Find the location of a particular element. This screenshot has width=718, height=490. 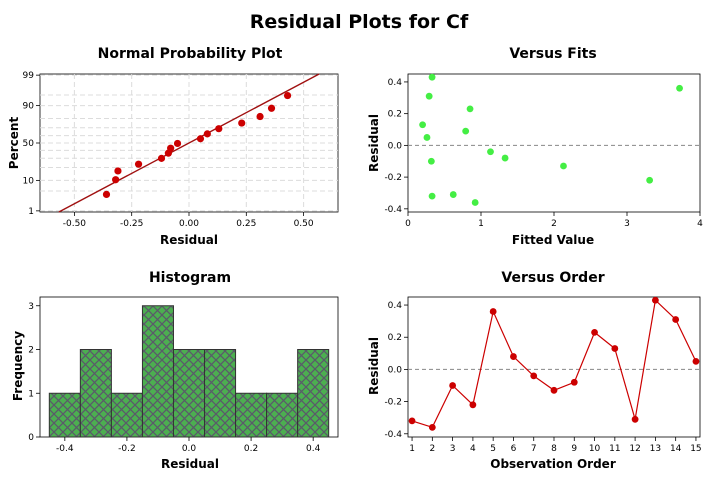

normal-probability-x-tick-label: 0.25 is located at coordinates (246, 224).